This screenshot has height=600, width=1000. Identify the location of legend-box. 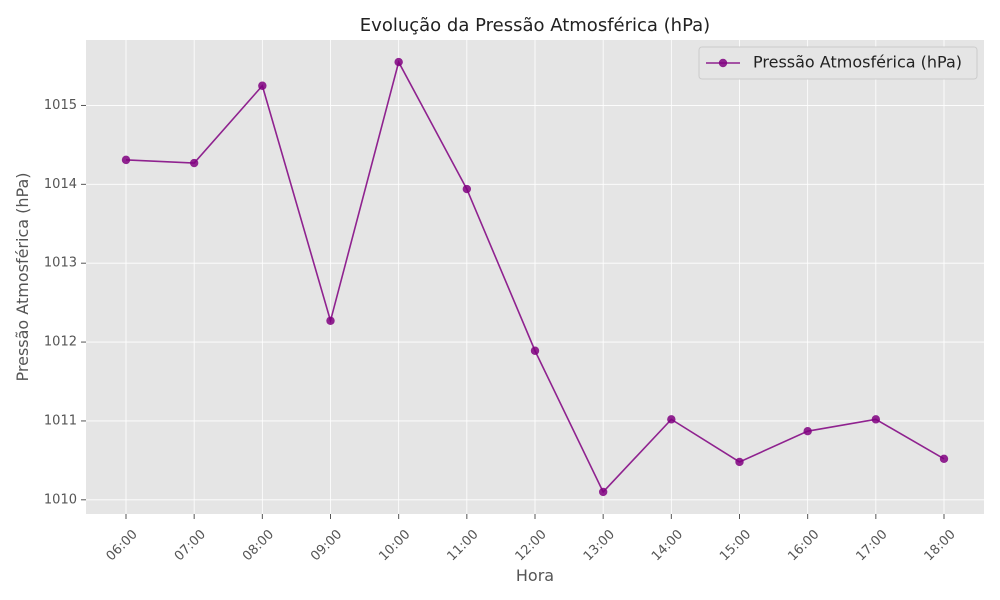
(838, 63).